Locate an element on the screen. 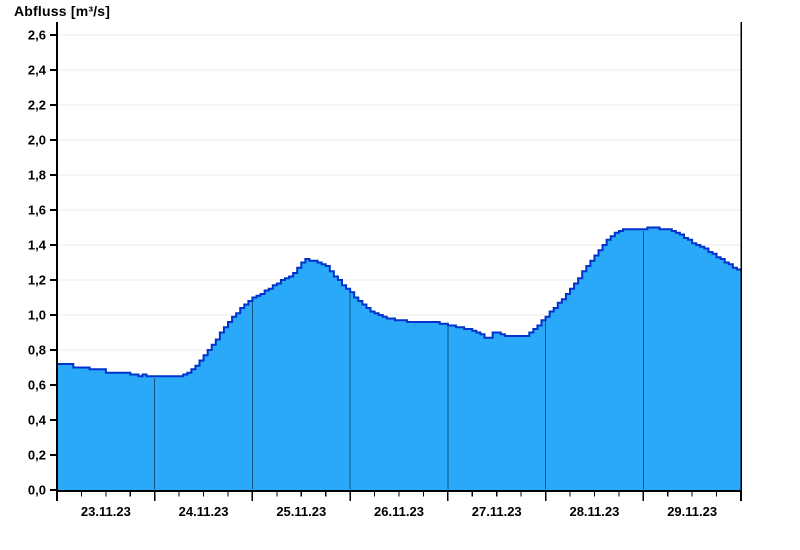 Image resolution: width=800 pixels, height=550 pixels. y-tick-label: 1,8 is located at coordinates (37, 175).